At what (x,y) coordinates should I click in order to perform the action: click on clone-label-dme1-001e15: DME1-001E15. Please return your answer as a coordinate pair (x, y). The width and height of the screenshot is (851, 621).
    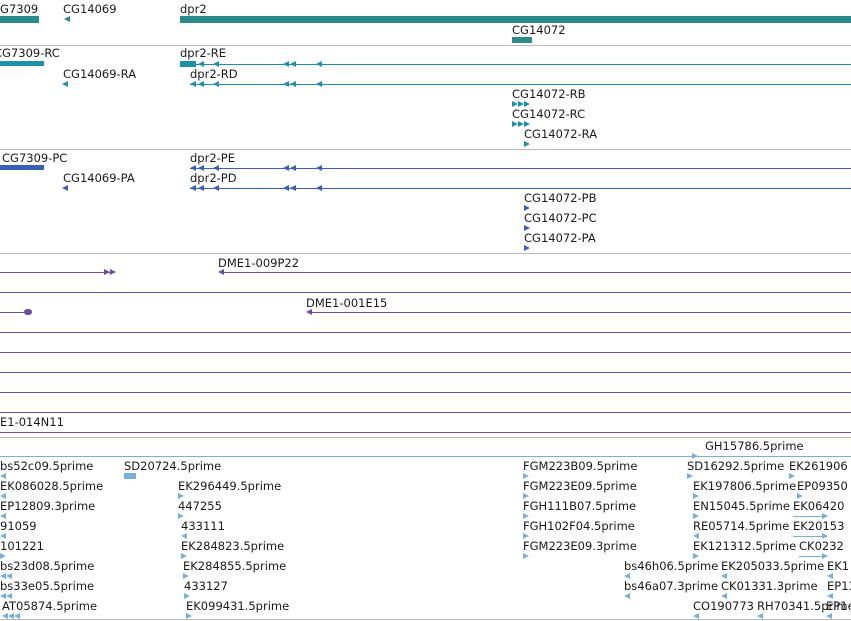
    Looking at the image, I should click on (347, 303).